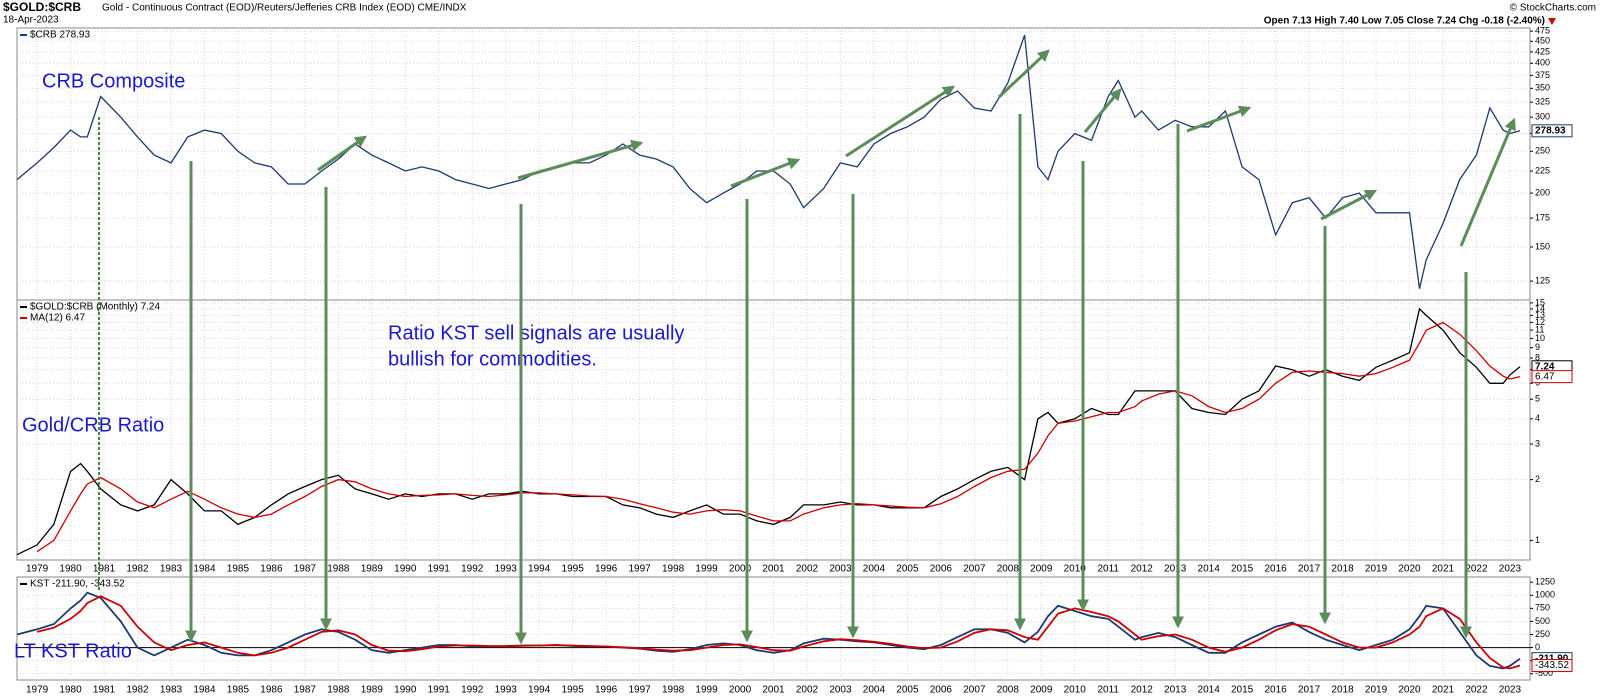 Image resolution: width=1600 pixels, height=700 pixels. Describe the element at coordinates (1542, 608) in the screenshot. I see `y-tick-label: 750` at that location.